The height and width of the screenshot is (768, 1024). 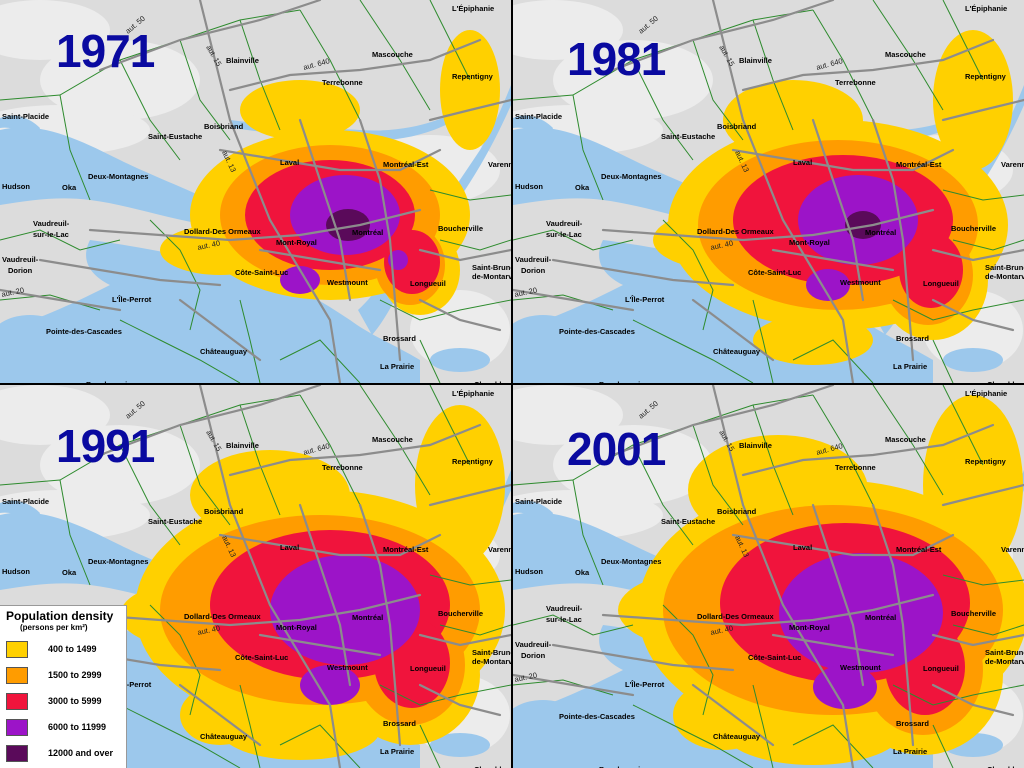 I want to click on legend-label: 400 to 1499, so click(x=72, y=649).